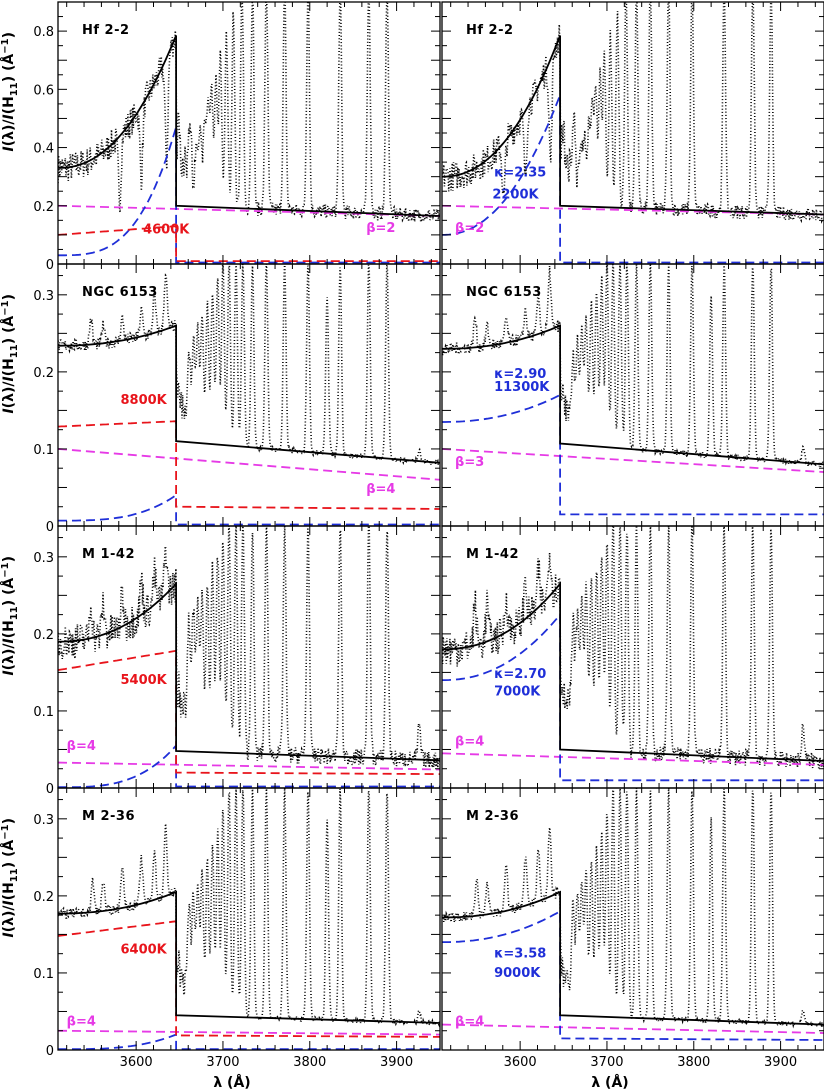 The height and width of the screenshot is (1091, 824). Describe the element at coordinates (609, 1082) in the screenshot. I see `x-axis-label-right: λ (Å)` at that location.